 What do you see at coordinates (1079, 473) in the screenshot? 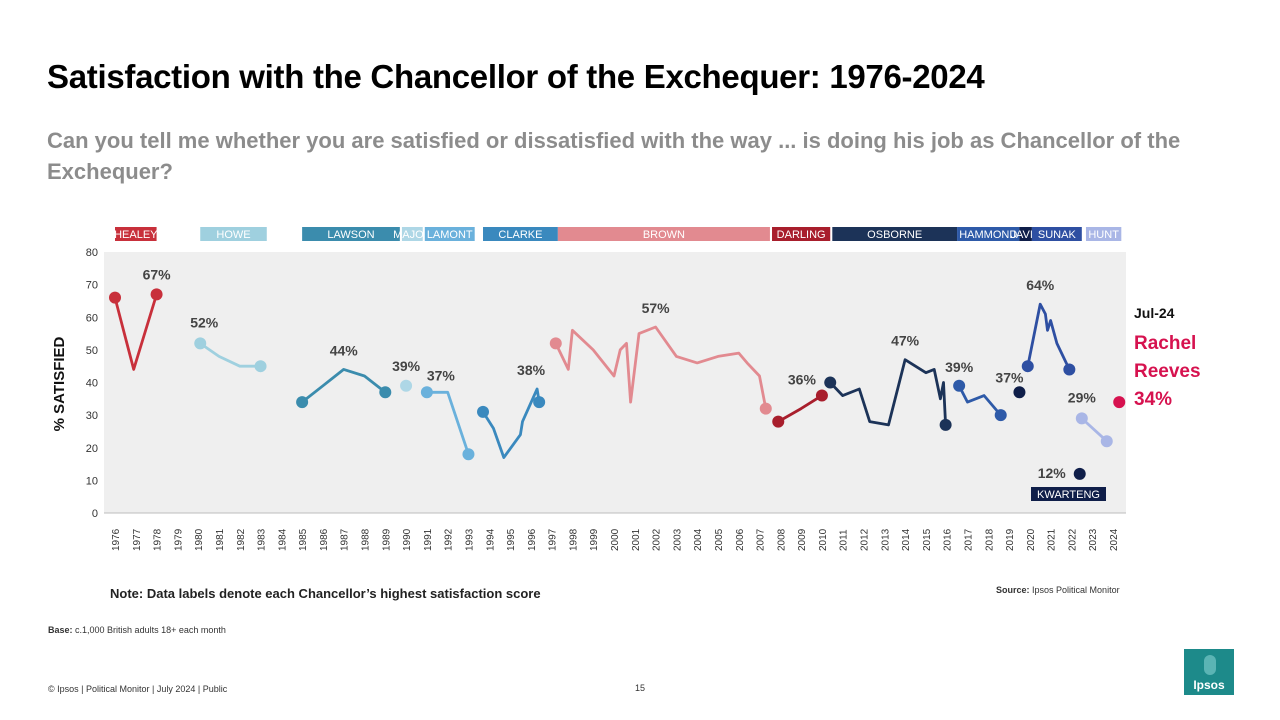
I see `endpoint-marker-kwarteng` at bounding box center [1079, 473].